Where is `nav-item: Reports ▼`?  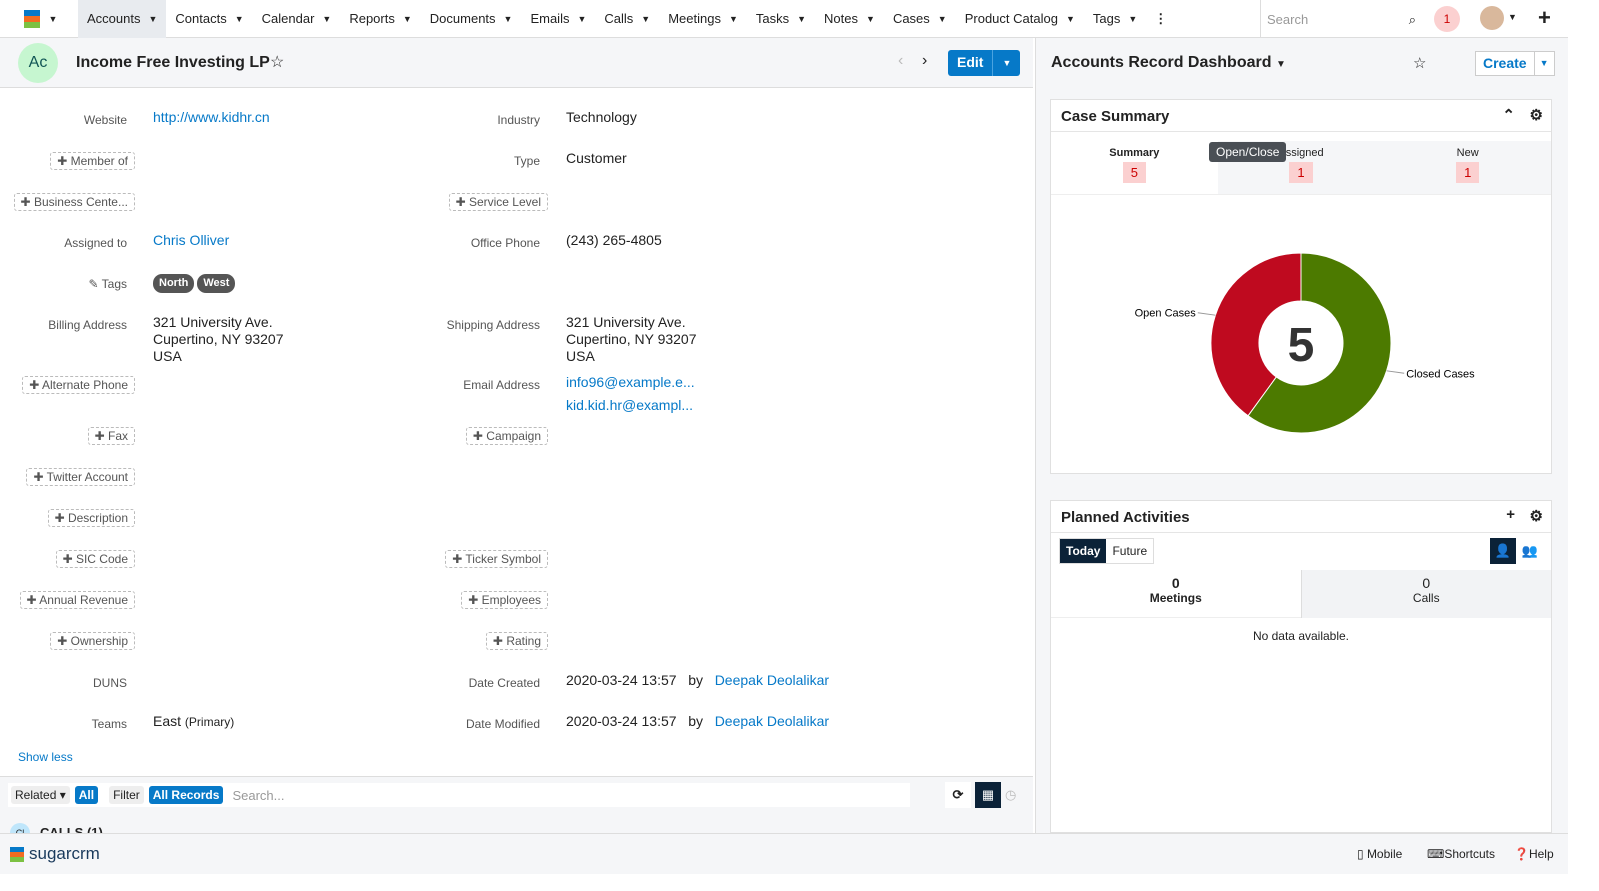 nav-item: Reports ▼ is located at coordinates (380, 18).